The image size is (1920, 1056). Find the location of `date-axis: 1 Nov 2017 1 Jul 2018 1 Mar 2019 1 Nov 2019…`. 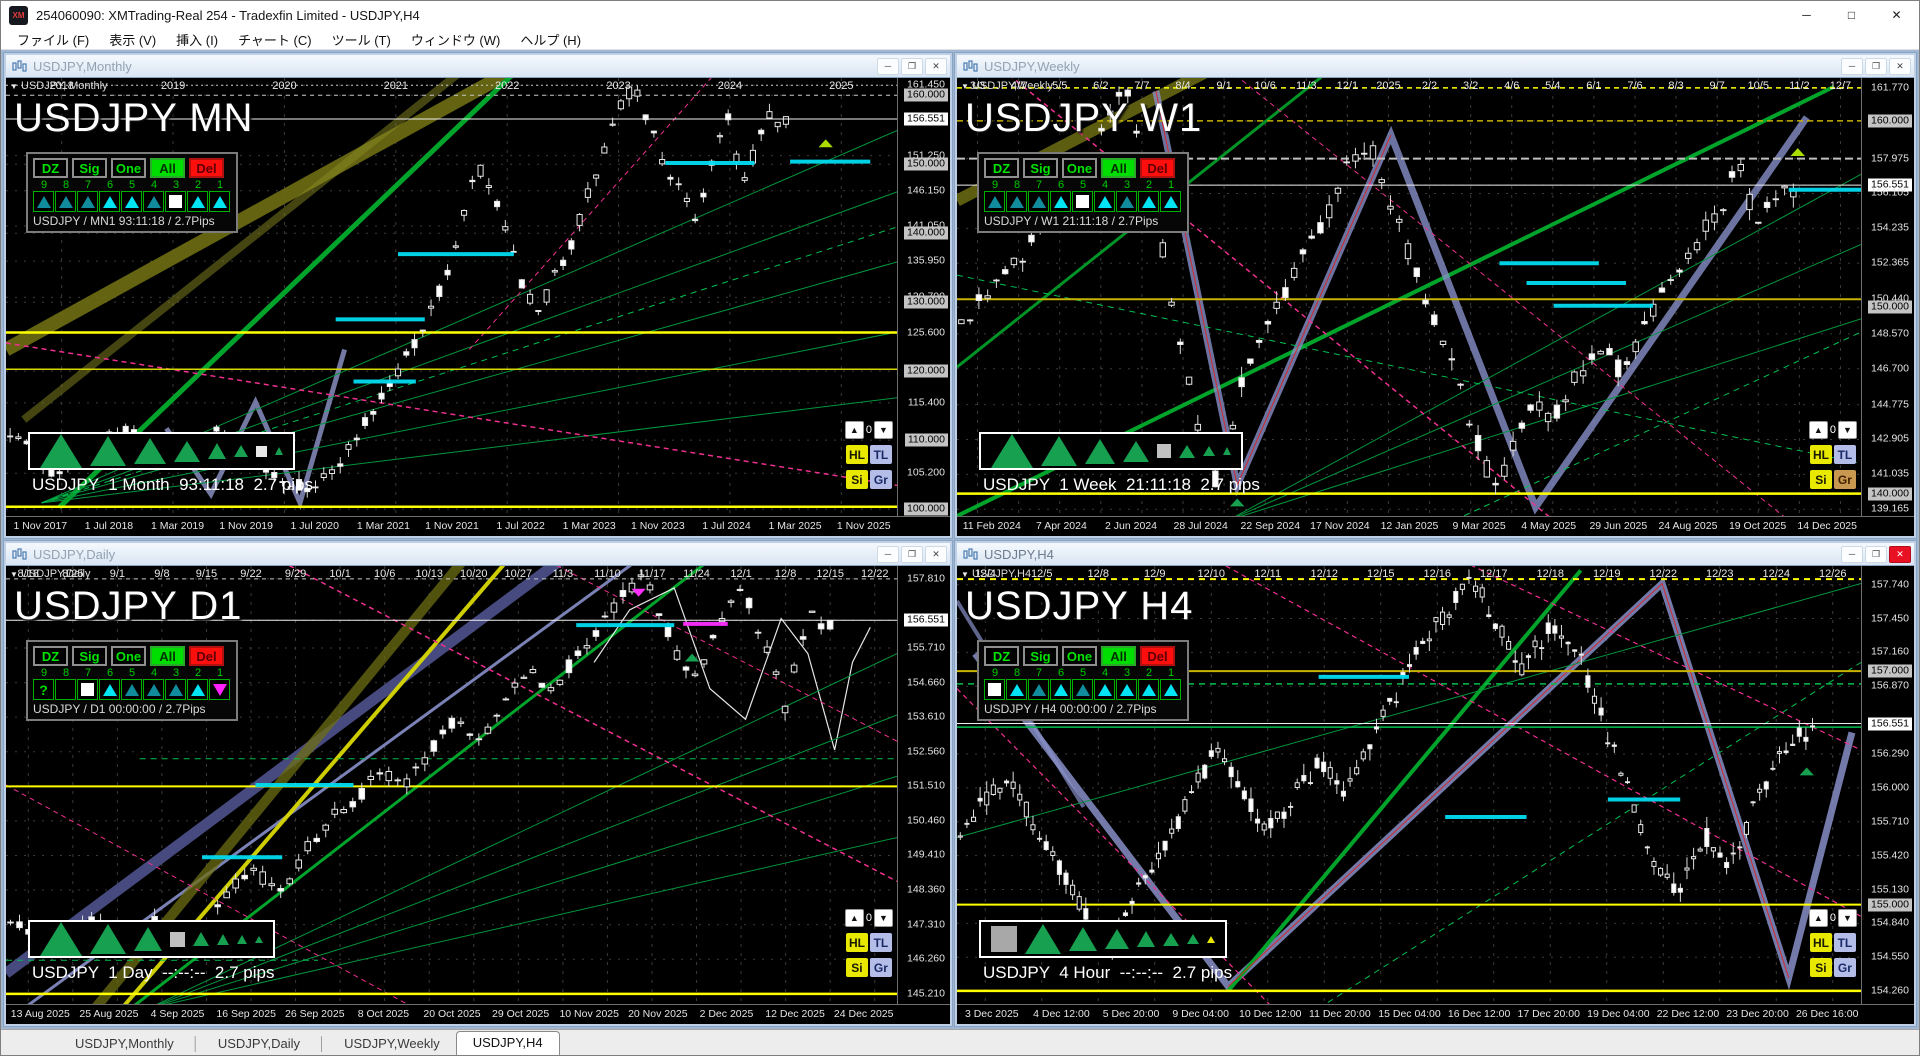

date-axis: 1 Nov 2017 1 Jul 2018 1 Mar 2019 1 Nov 2019… is located at coordinates (452, 526).